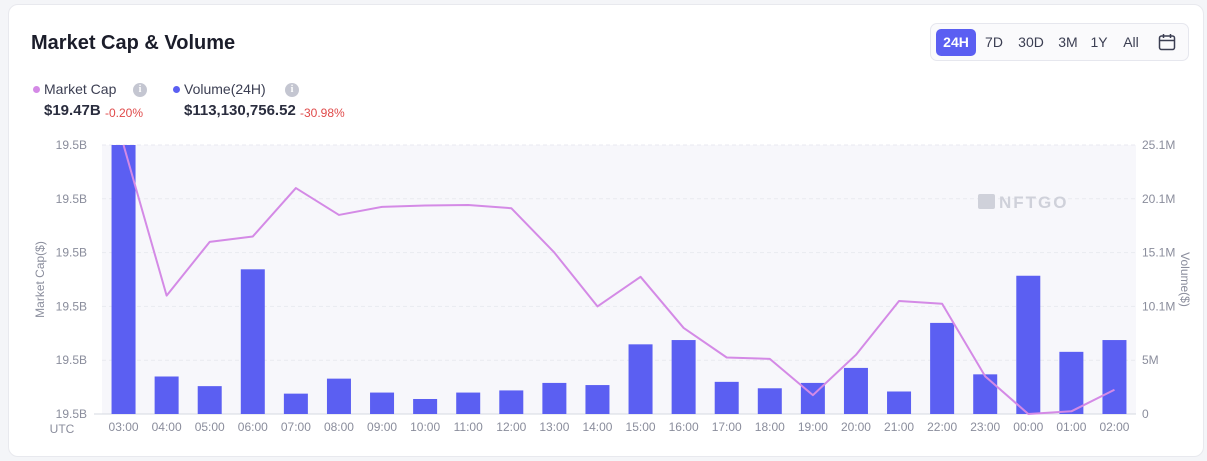 The image size is (1207, 461). What do you see at coordinates (770, 427) in the screenshot?
I see `x-tick-label: 18:00` at bounding box center [770, 427].